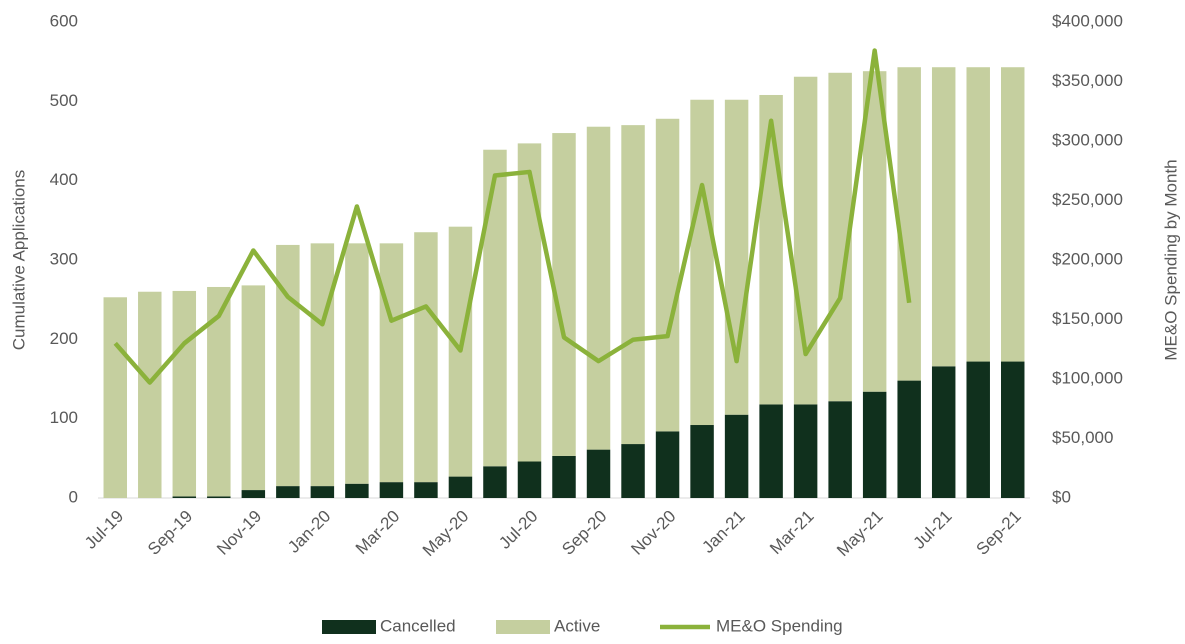 This screenshot has width=1185, height=644. Describe the element at coordinates (1087, 139) in the screenshot. I see `y2-tick-label: $300,000` at that location.